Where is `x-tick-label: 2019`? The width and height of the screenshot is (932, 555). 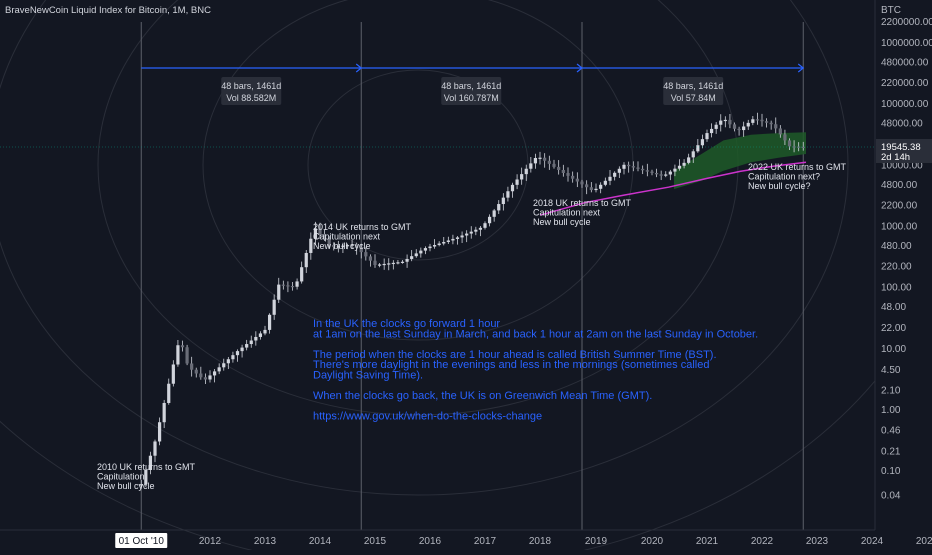 x-tick-label: 2019 is located at coordinates (596, 541).